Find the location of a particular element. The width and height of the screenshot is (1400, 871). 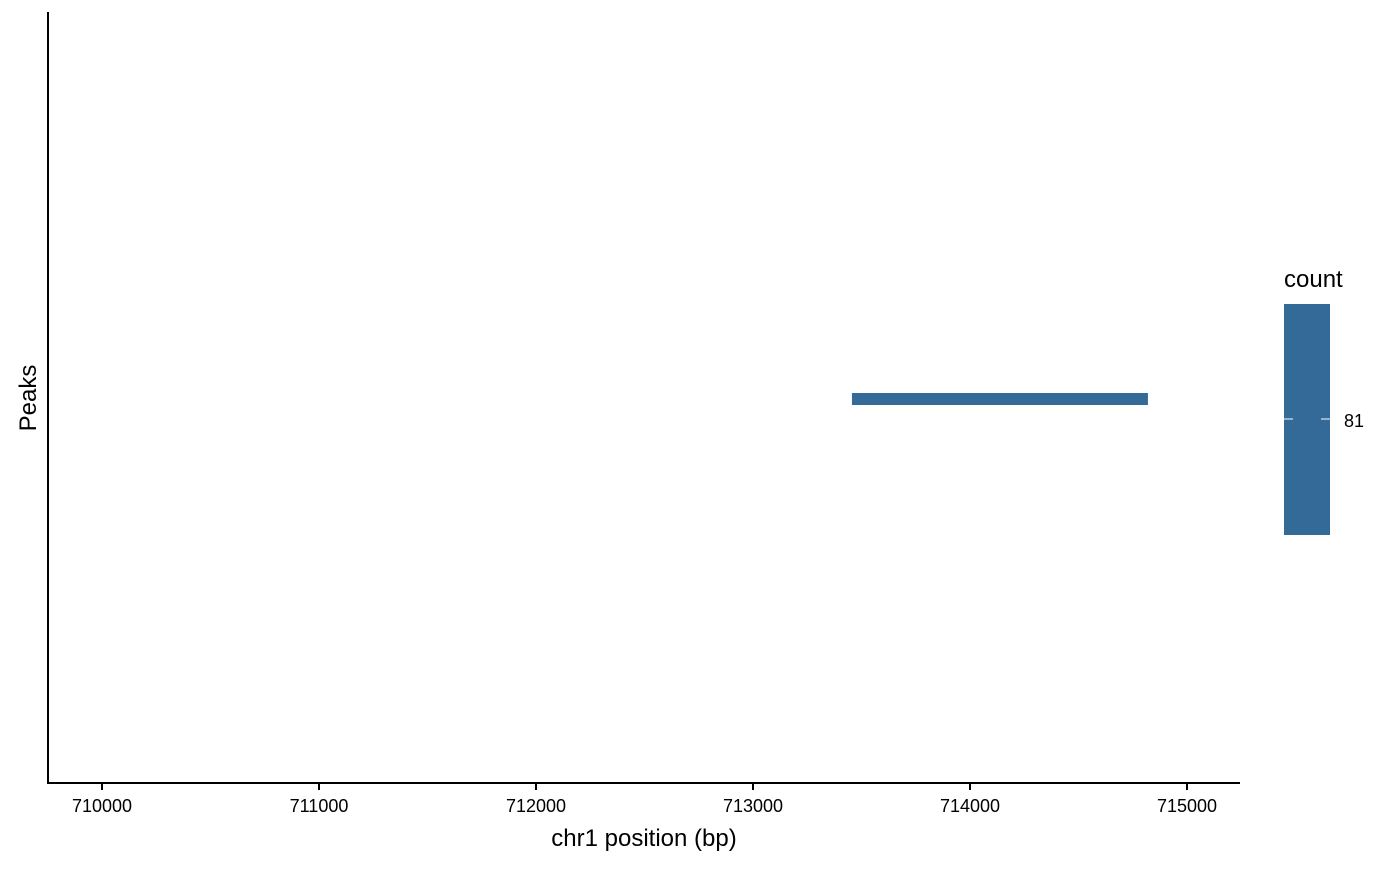

legend-tick-label: 81 is located at coordinates (1354, 421).